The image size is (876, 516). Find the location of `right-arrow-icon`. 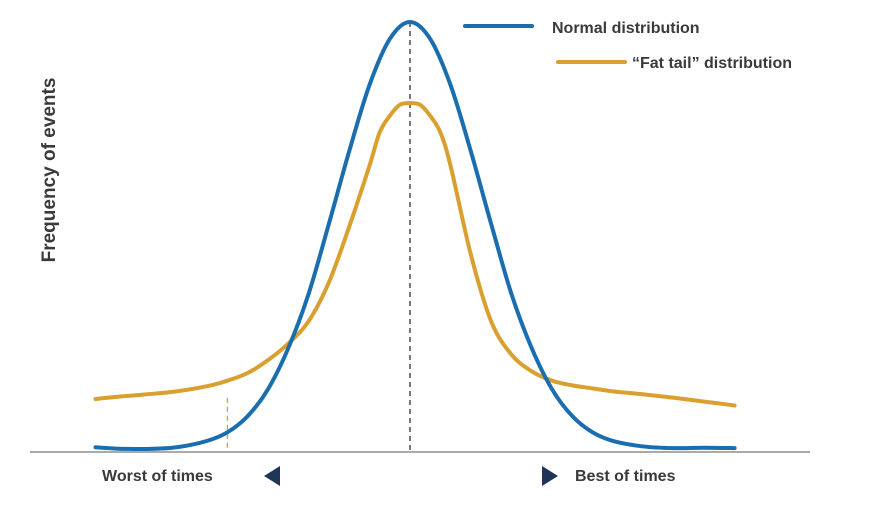

right-arrow-icon is located at coordinates (550, 476).